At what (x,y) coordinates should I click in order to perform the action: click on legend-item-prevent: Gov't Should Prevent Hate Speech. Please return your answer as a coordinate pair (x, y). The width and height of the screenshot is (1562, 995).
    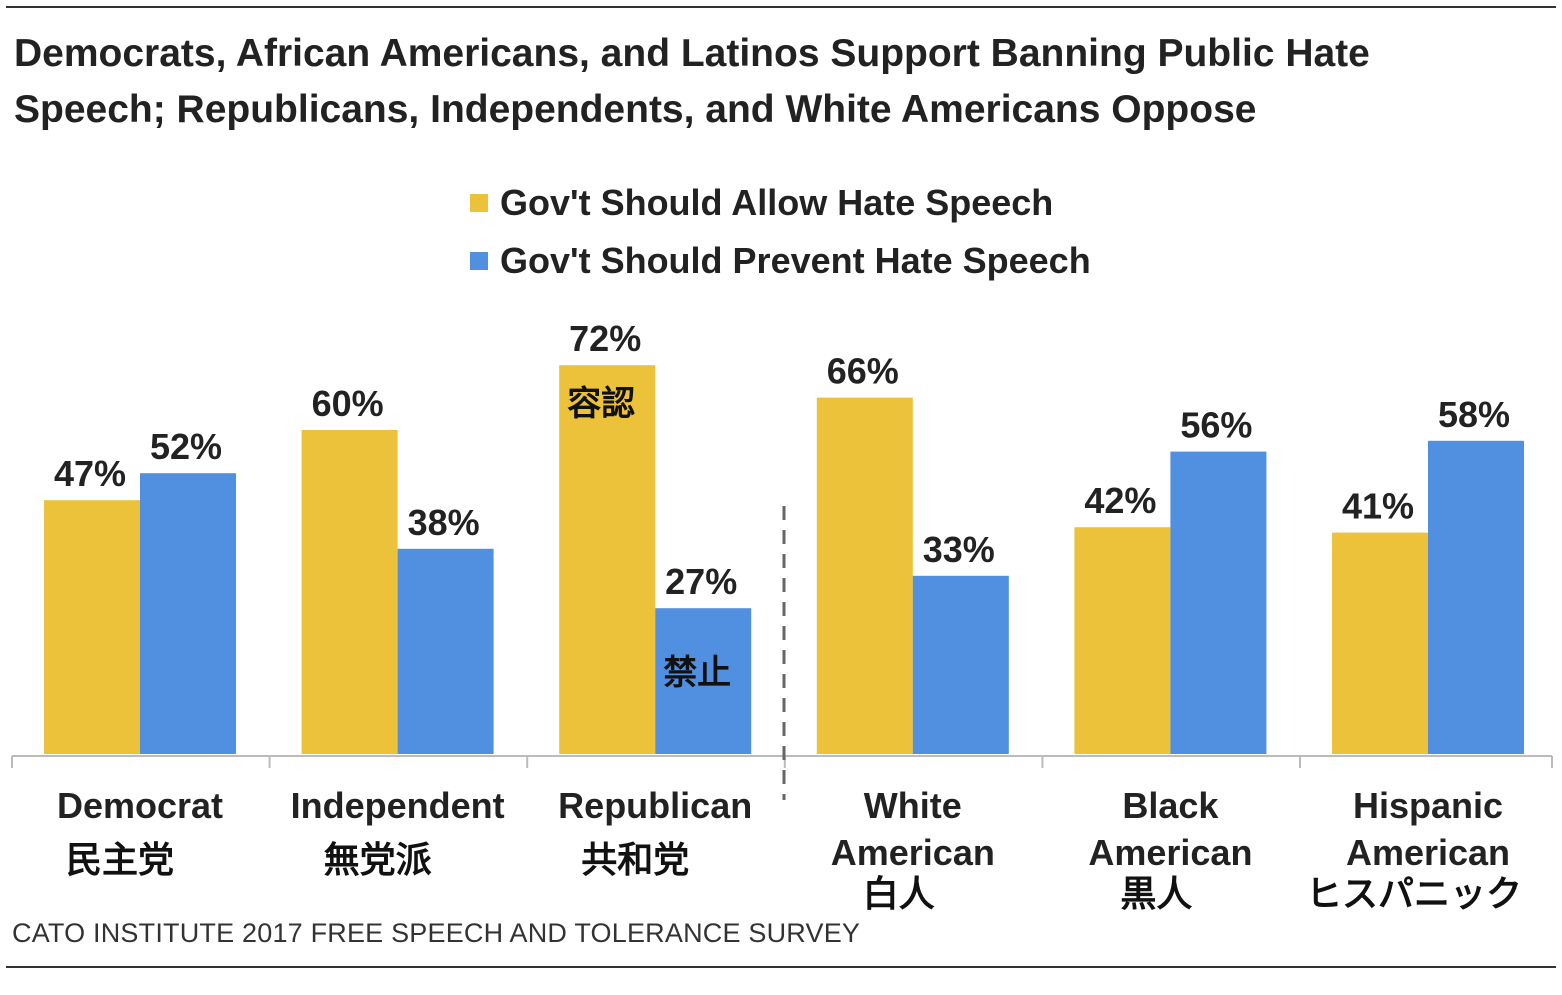
    Looking at the image, I should click on (780, 261).